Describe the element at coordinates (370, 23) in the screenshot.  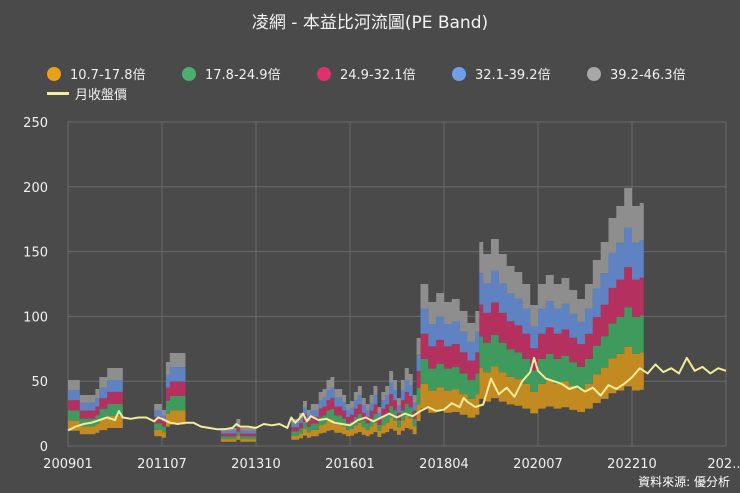
I see `chart-title: 凌網 - 本益比河流圖(PE Band)` at that location.